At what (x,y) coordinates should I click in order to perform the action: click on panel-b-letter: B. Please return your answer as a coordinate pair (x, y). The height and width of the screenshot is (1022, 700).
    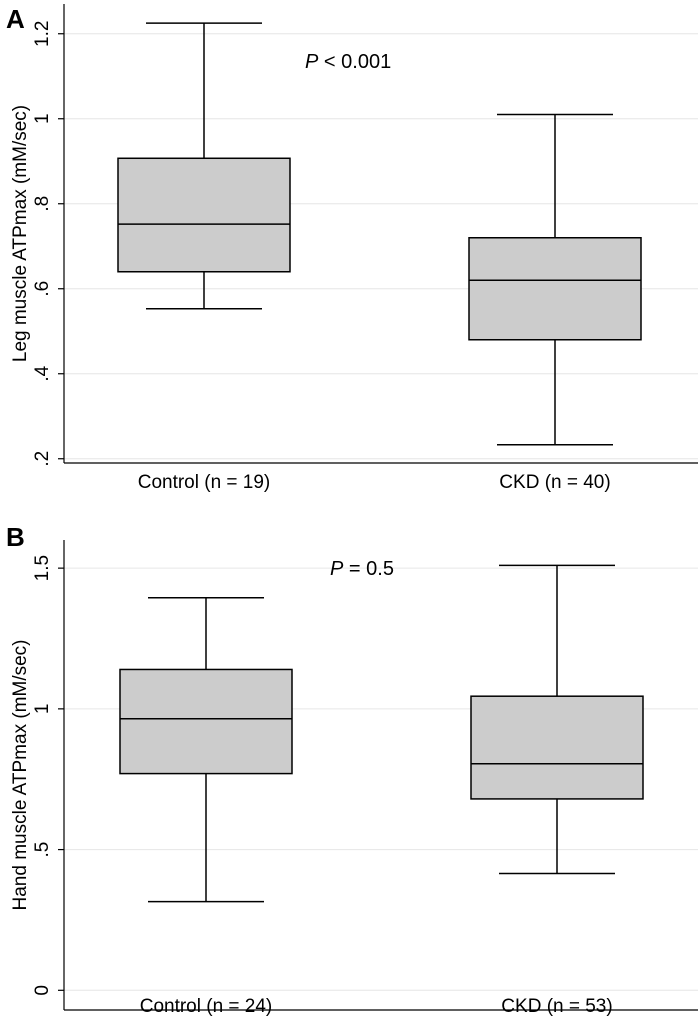
    Looking at the image, I should click on (15, 537).